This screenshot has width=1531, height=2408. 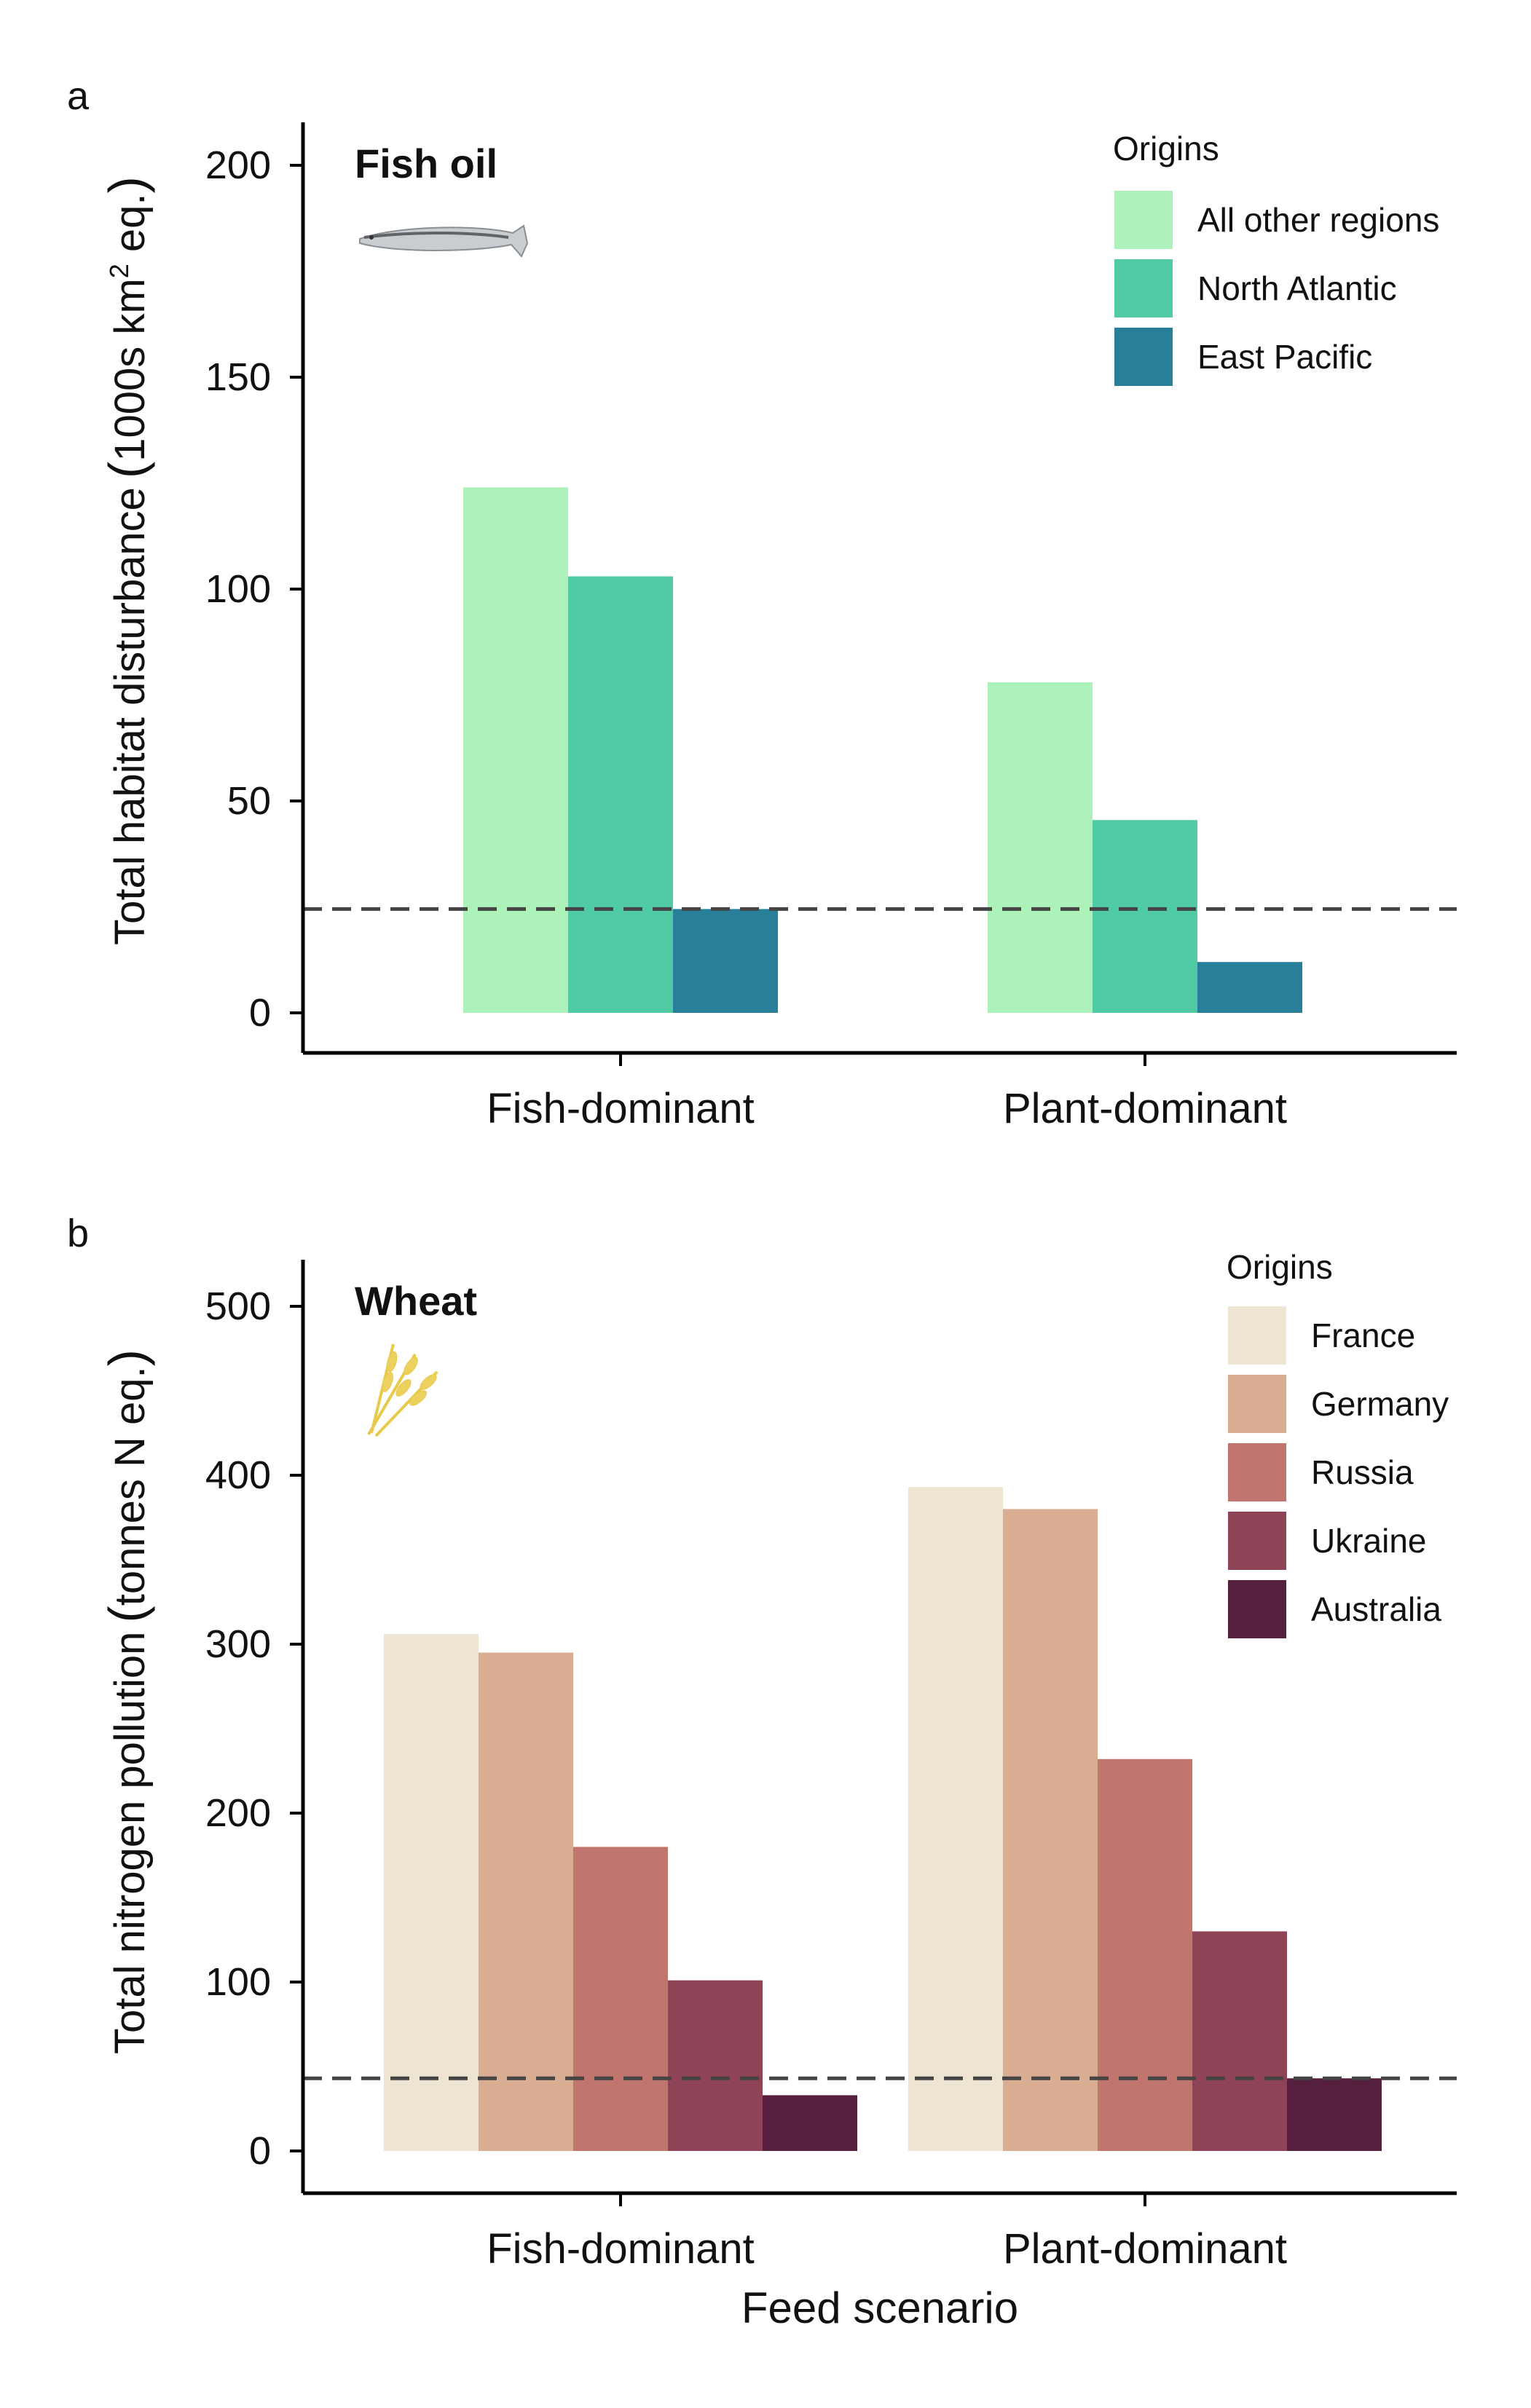 I want to click on panel-title: Fish oil, so click(x=426, y=163).